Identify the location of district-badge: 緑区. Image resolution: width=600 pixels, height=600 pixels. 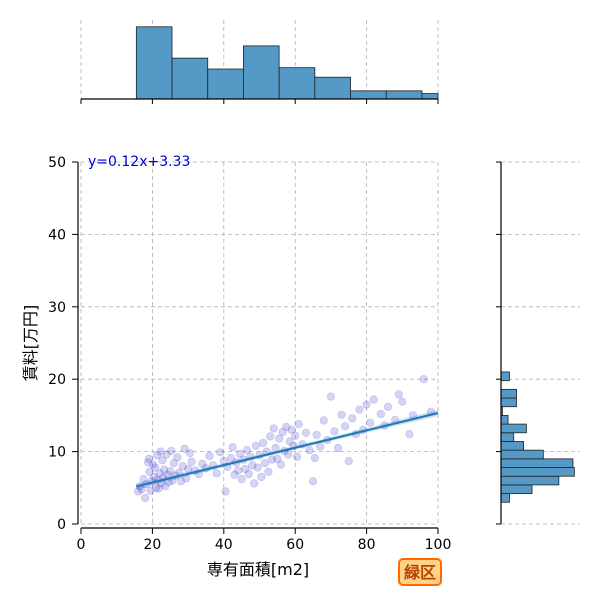
(420, 572).